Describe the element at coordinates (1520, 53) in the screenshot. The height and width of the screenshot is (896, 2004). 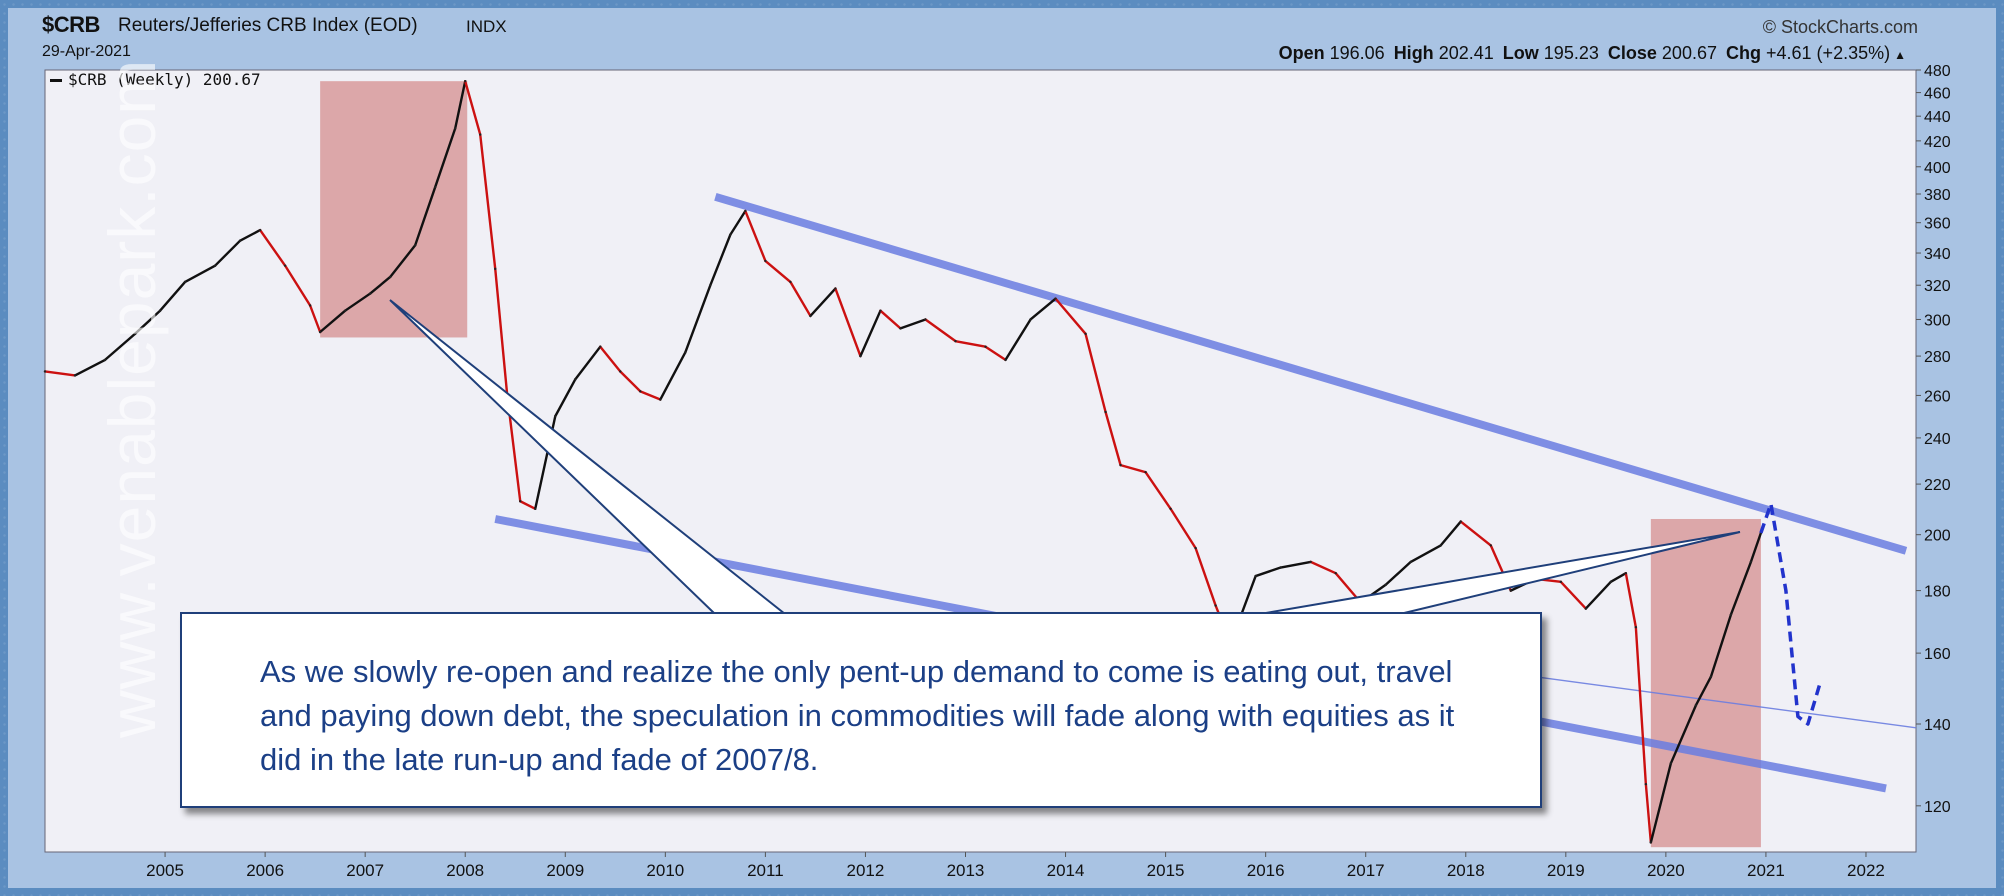
I see `low-label: Low` at that location.